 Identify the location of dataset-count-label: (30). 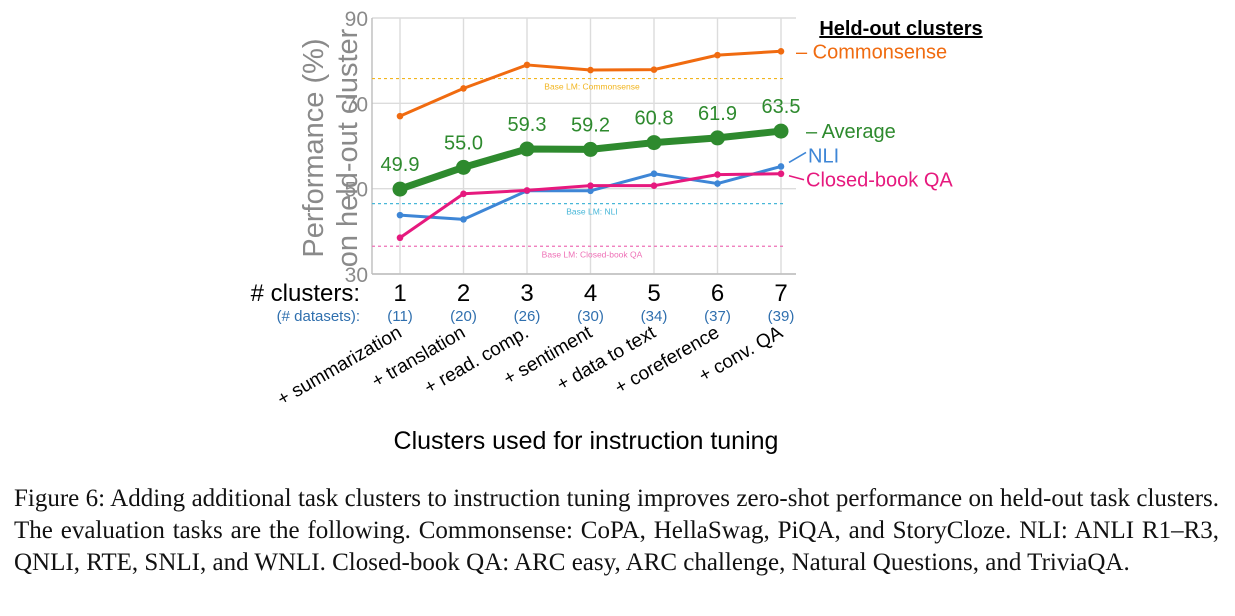
(590, 316).